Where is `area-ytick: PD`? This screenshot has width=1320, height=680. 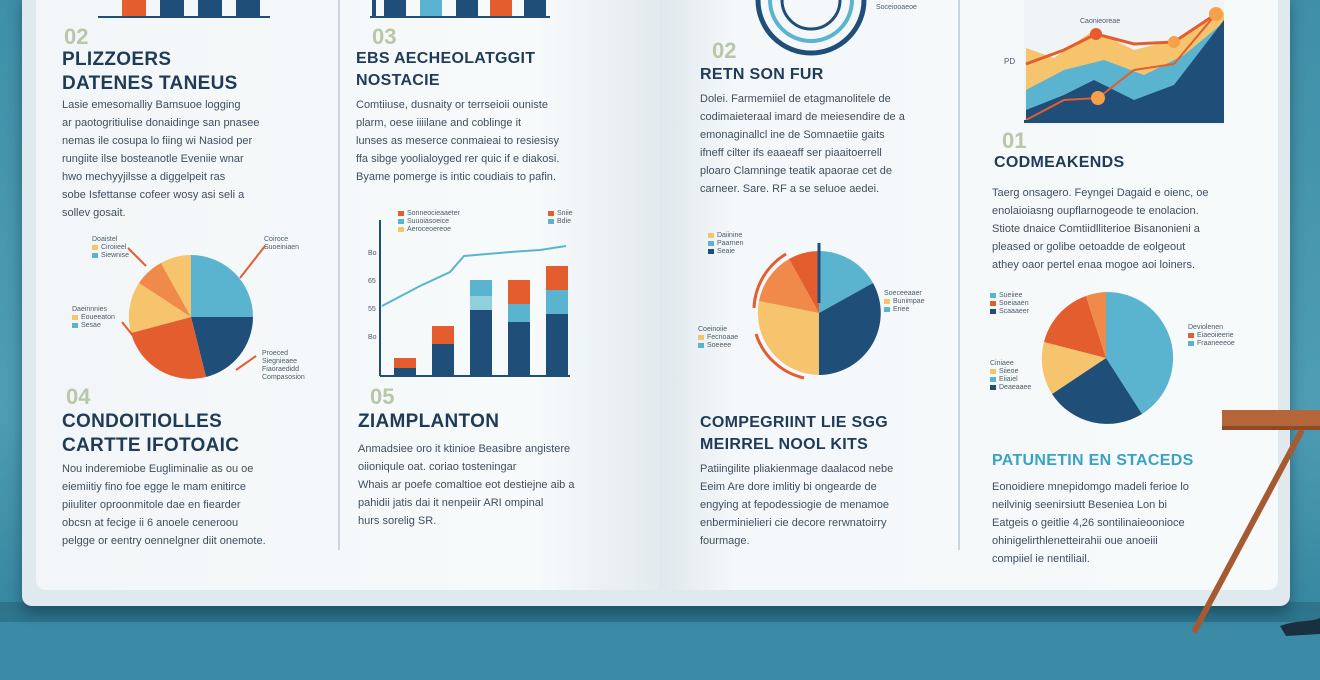 area-ytick: PD is located at coordinates (1010, 61).